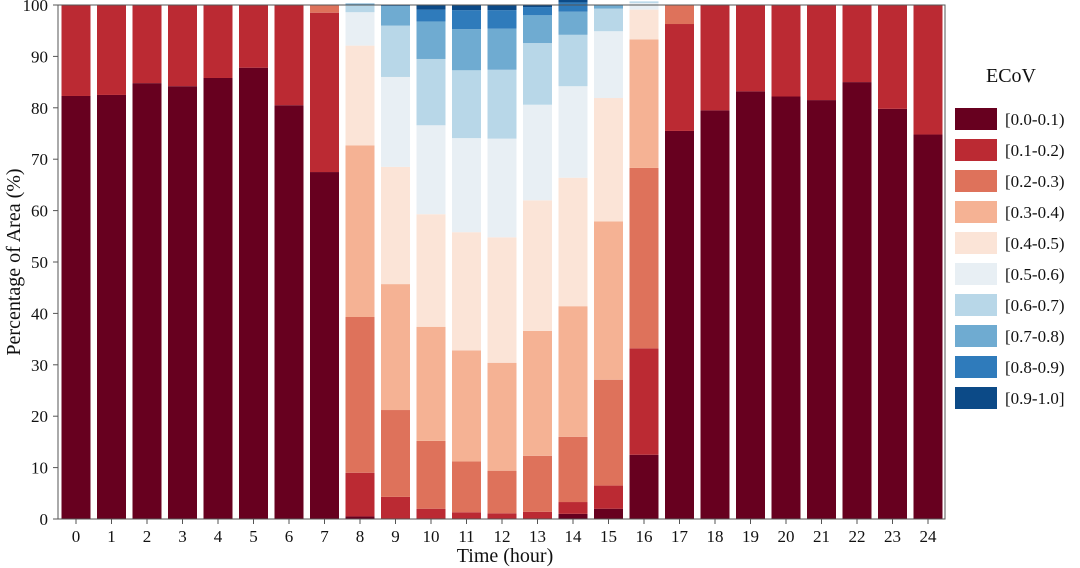 The height and width of the screenshot is (568, 1080). Describe the element at coordinates (39, 211) in the screenshot. I see `y-tick-label: 60` at that location.